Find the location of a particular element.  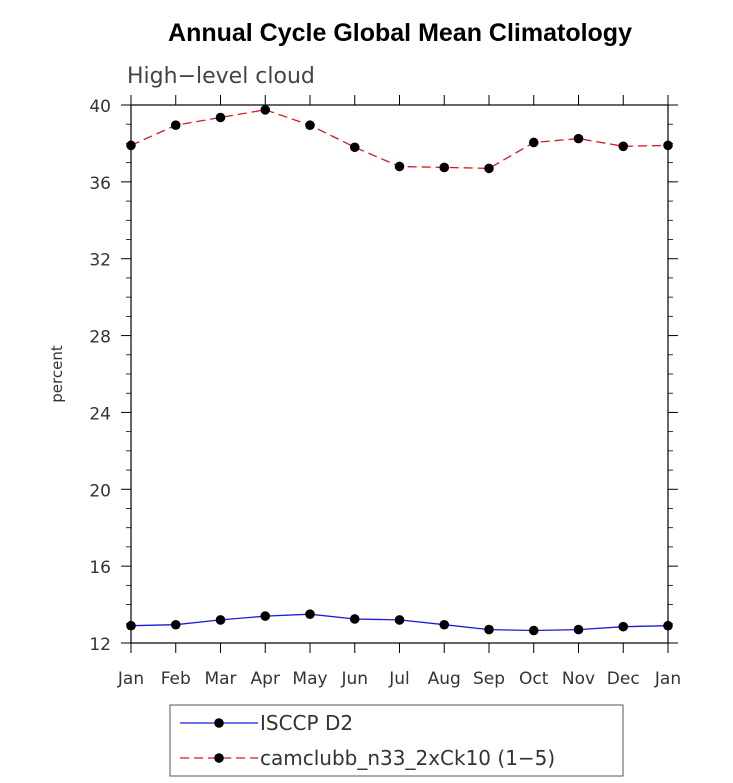

y-tick-label: 40 is located at coordinates (100, 107).